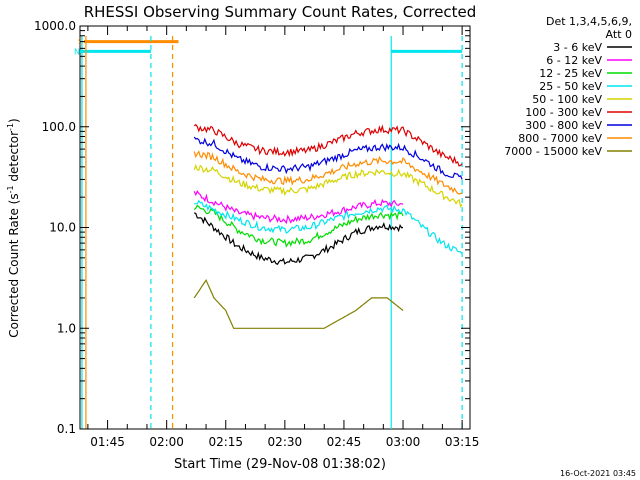  I want to click on flag-label: N, so click(77, 51).